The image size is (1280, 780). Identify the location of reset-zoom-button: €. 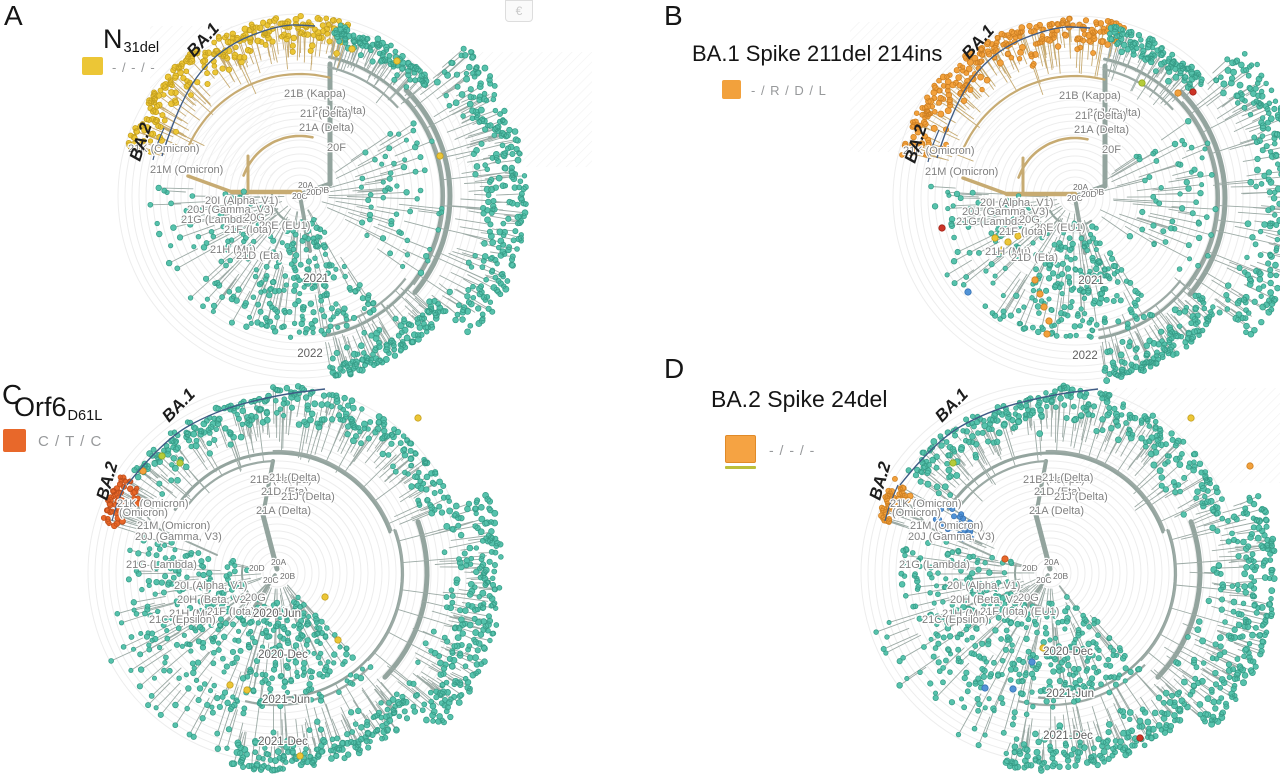
(519, 11).